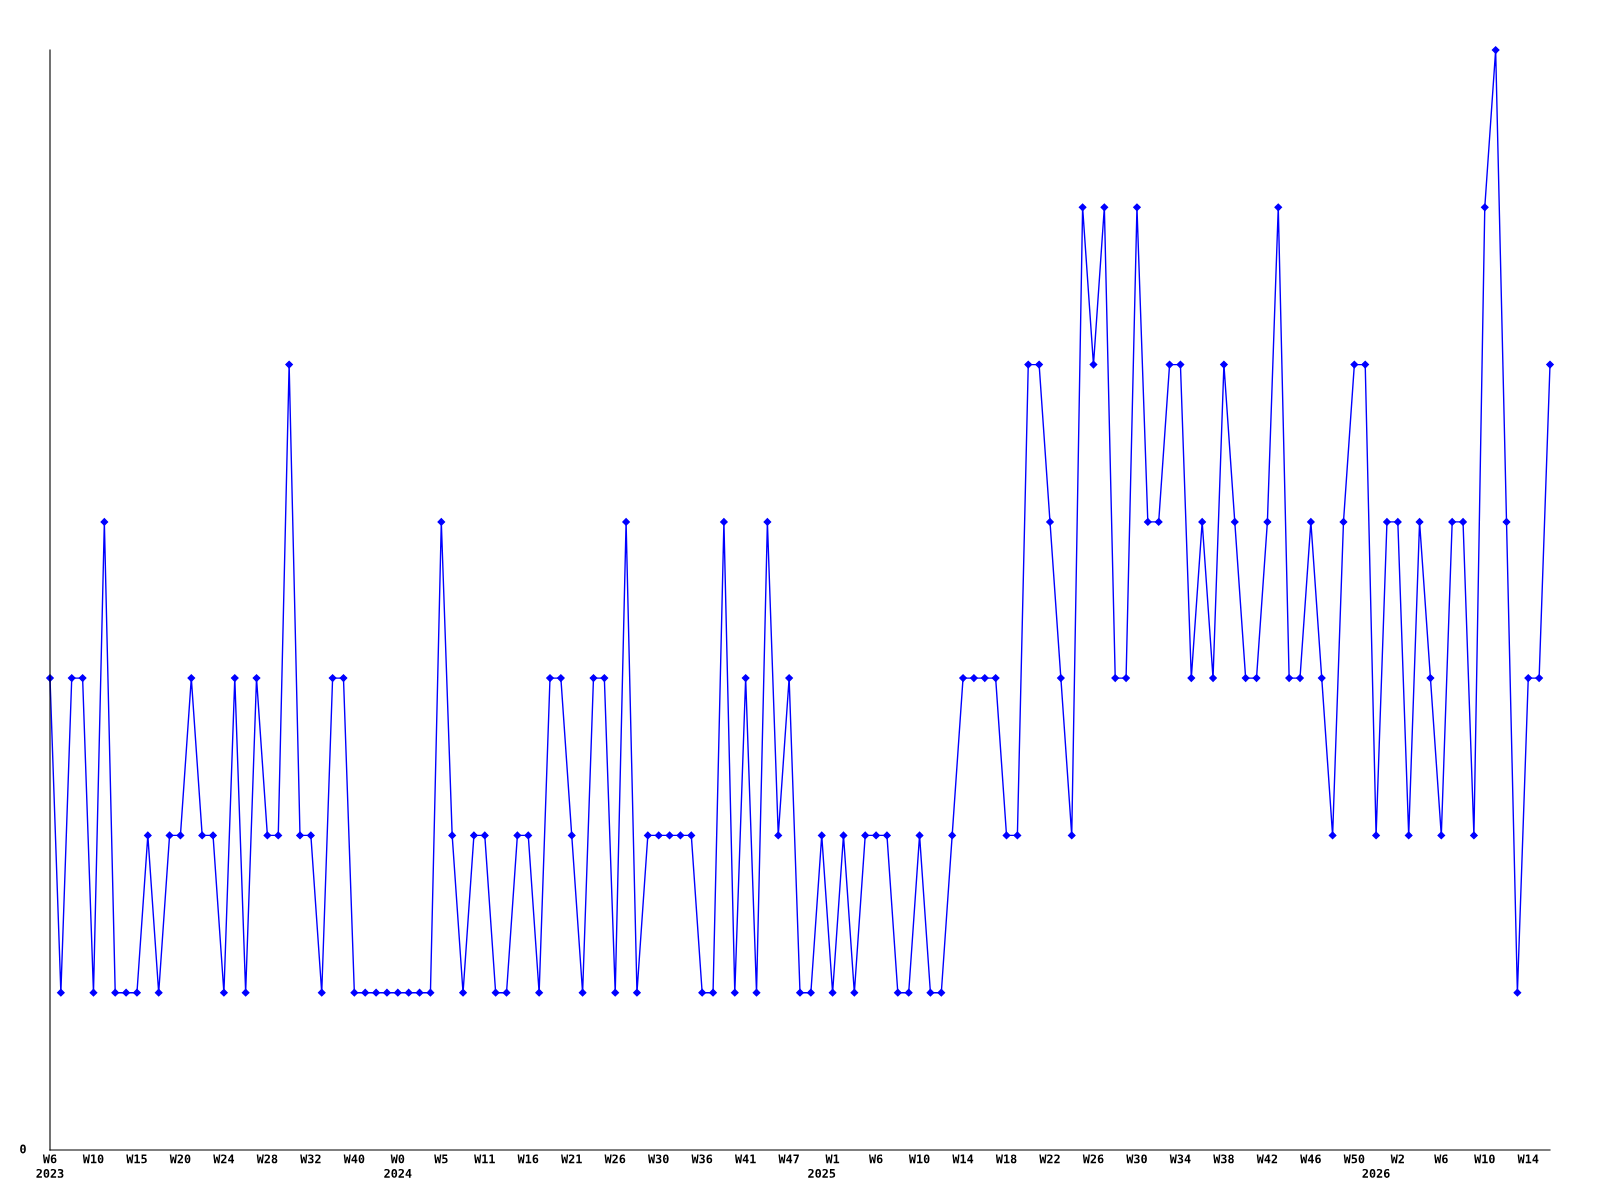 This screenshot has height=1200, width=1600. What do you see at coordinates (136, 1159) in the screenshot?
I see `x-tick-label: W15` at bounding box center [136, 1159].